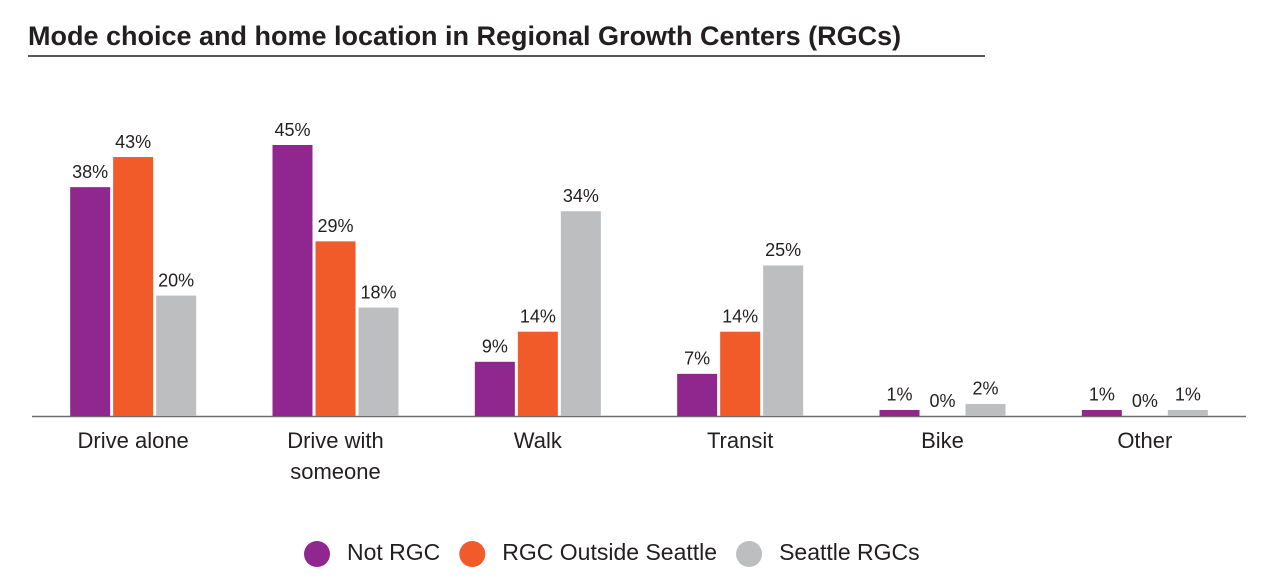 This screenshot has width=1266, height=588. Describe the element at coordinates (609, 552) in the screenshot. I see `legend-label: RGC Outside Seattle` at that location.